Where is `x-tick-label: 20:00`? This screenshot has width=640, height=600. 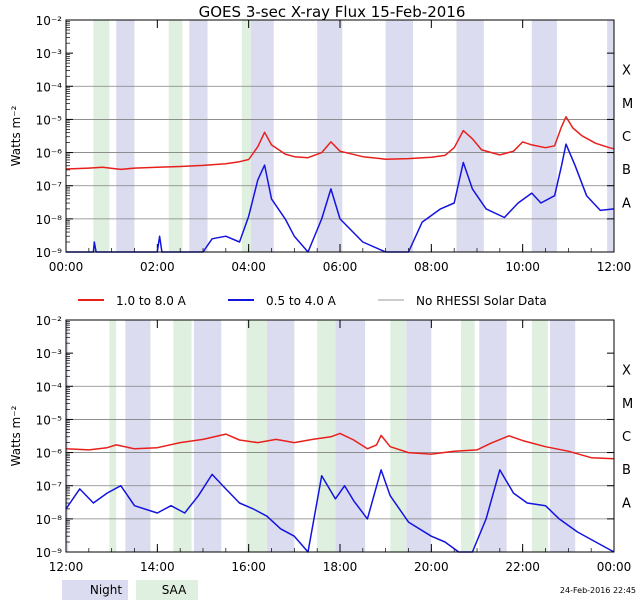 x-tick-label: 20:00 is located at coordinates (431, 567).